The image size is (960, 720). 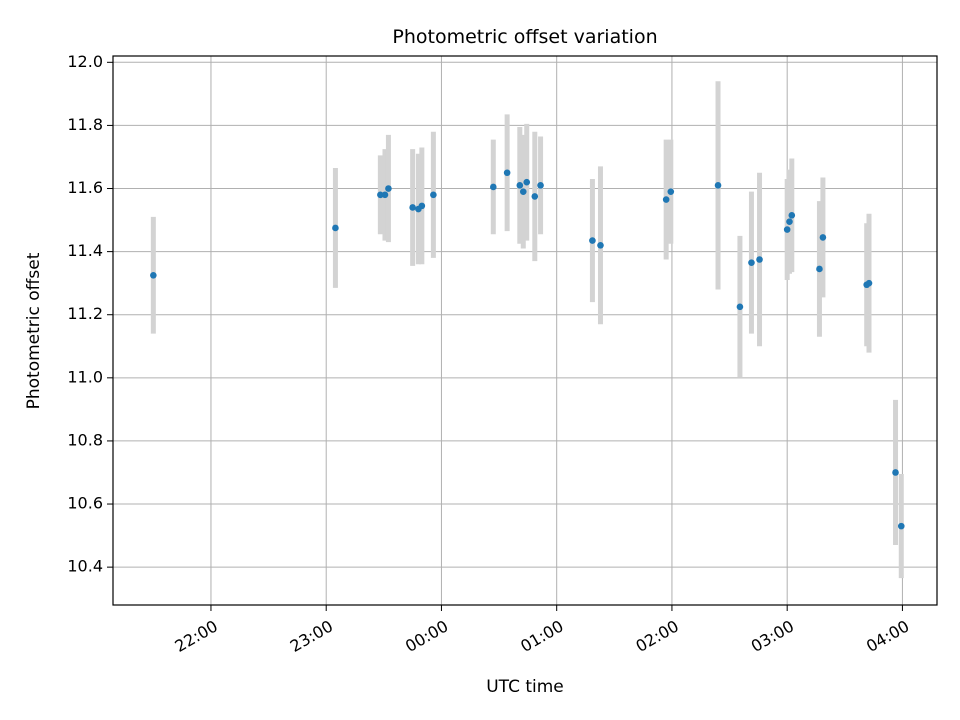 I want to click on y-tick-label: 10.6, so click(x=85, y=503).